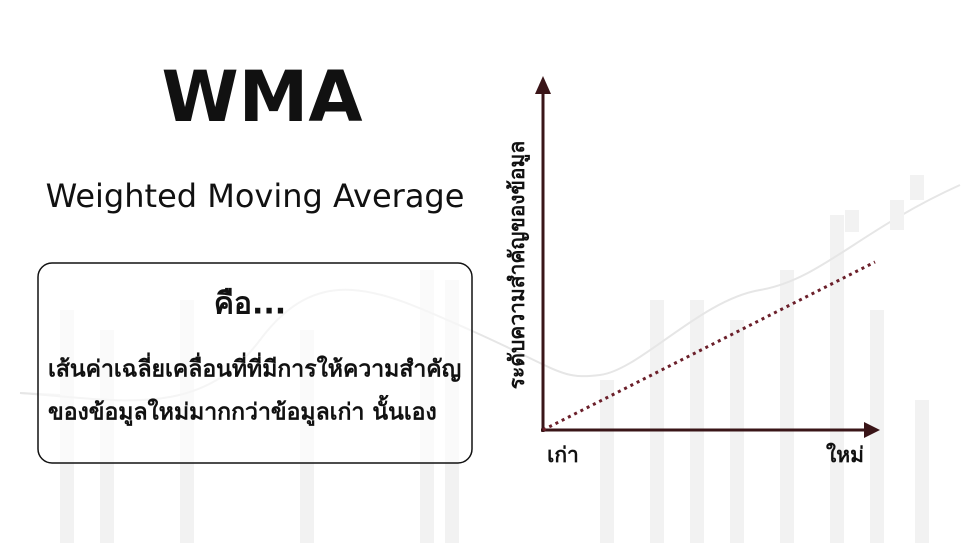 This screenshot has height=547, width=969. Describe the element at coordinates (261, 97) in the screenshot. I see `title: WMA` at that location.